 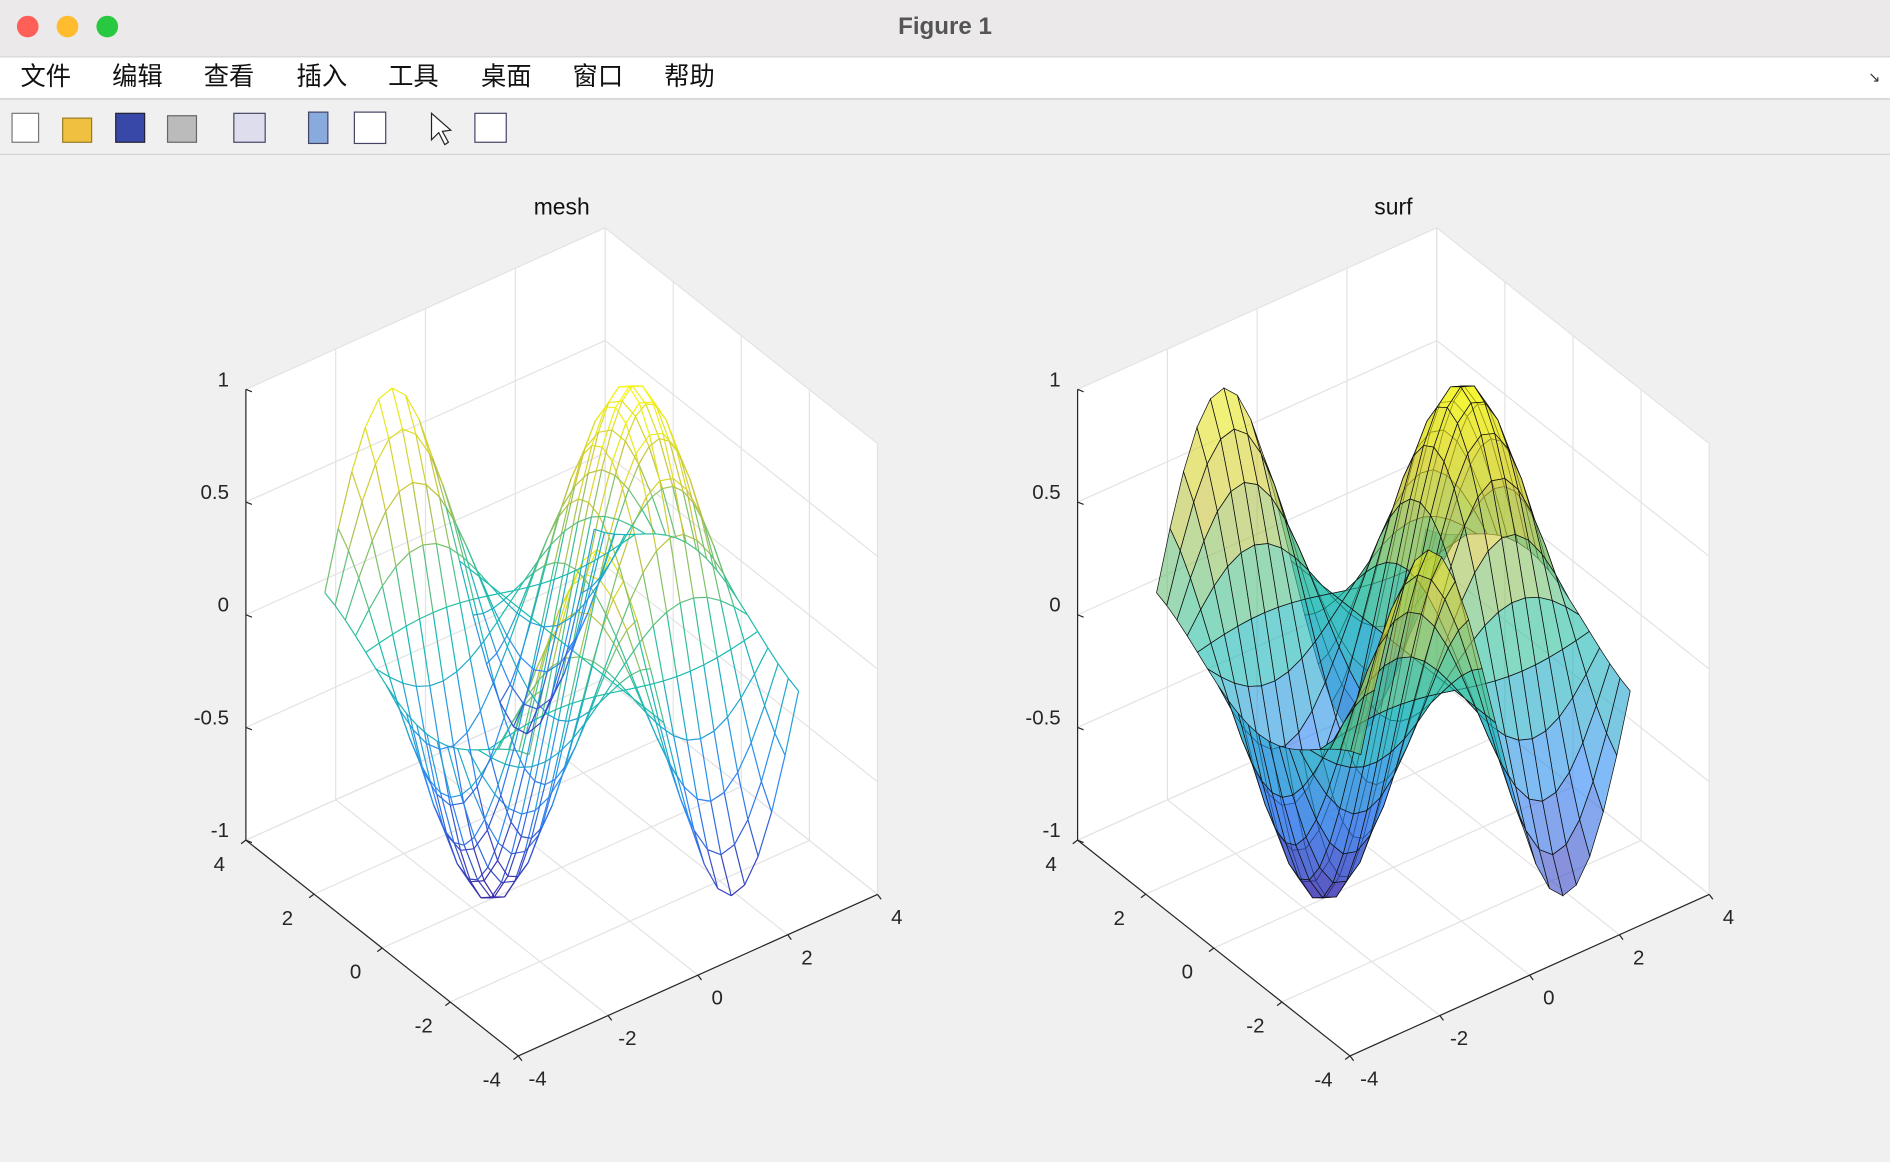 I want to click on menu-item: 窗口, so click(x=598, y=77).